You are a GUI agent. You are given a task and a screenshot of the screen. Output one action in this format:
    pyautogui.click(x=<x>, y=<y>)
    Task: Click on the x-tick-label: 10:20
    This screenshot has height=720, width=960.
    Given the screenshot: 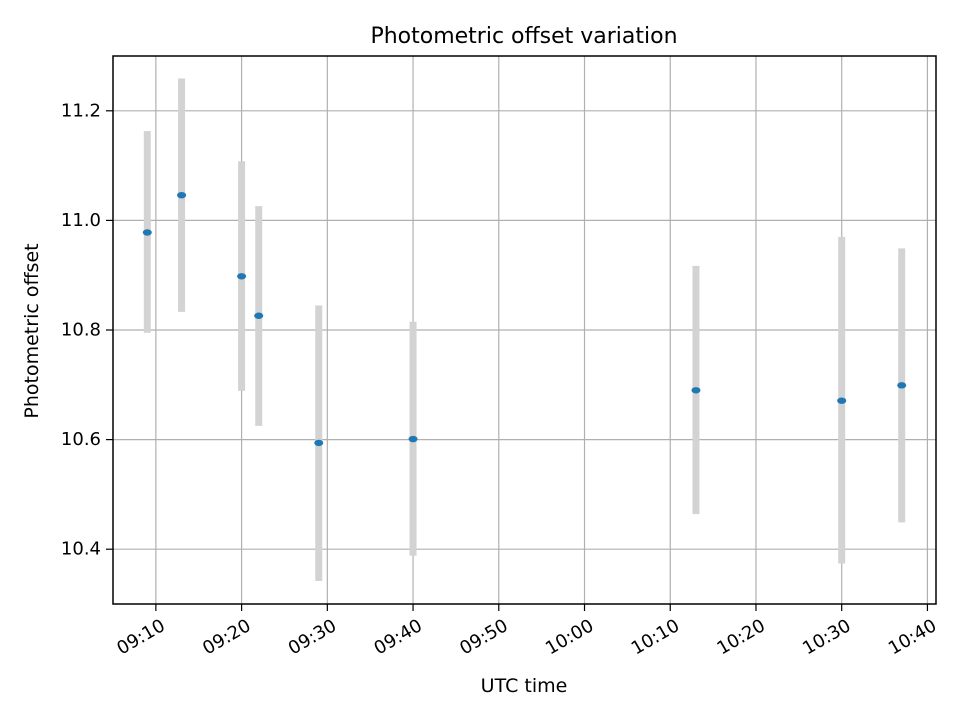 What is the action you would take?
    pyautogui.click(x=740, y=637)
    